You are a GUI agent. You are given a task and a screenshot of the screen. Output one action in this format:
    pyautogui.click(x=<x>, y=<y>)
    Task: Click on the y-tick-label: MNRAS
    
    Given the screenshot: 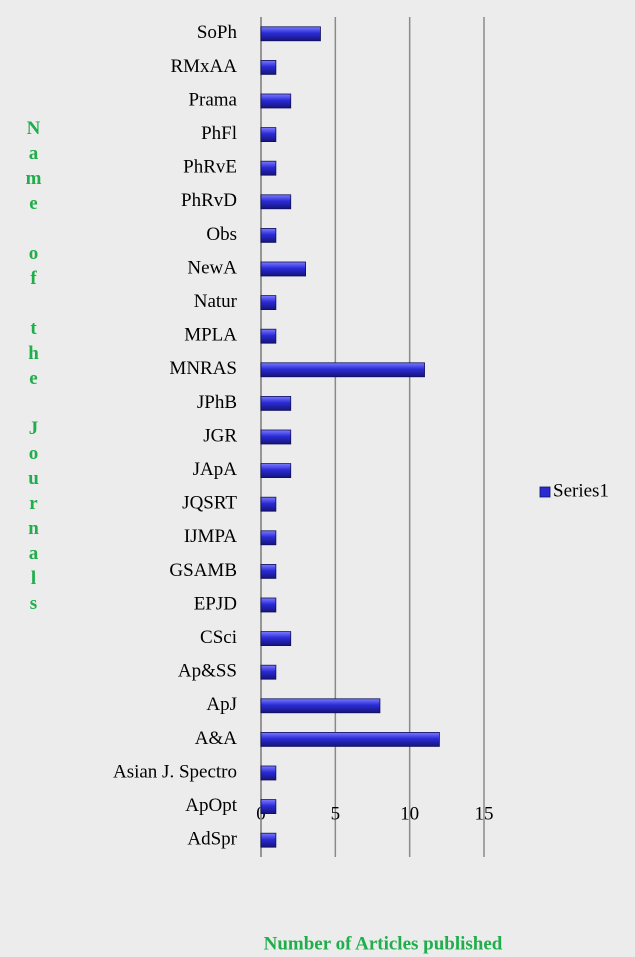 What is the action you would take?
    pyautogui.click(x=203, y=368)
    